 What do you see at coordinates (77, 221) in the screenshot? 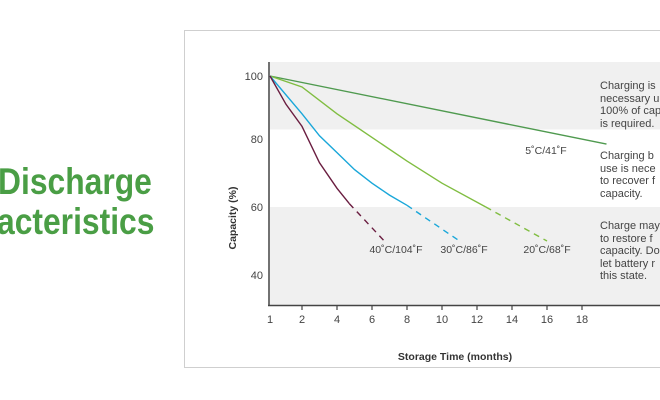
I see `heading-line-2: acteristics` at bounding box center [77, 221].